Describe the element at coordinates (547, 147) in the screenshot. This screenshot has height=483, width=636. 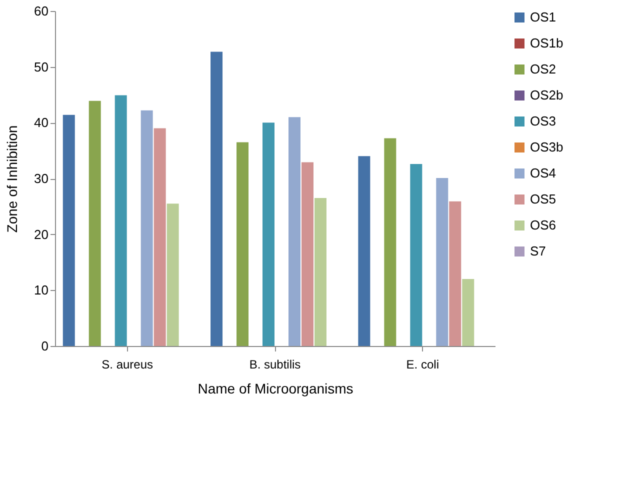
I see `legend-label: OS3b` at that location.